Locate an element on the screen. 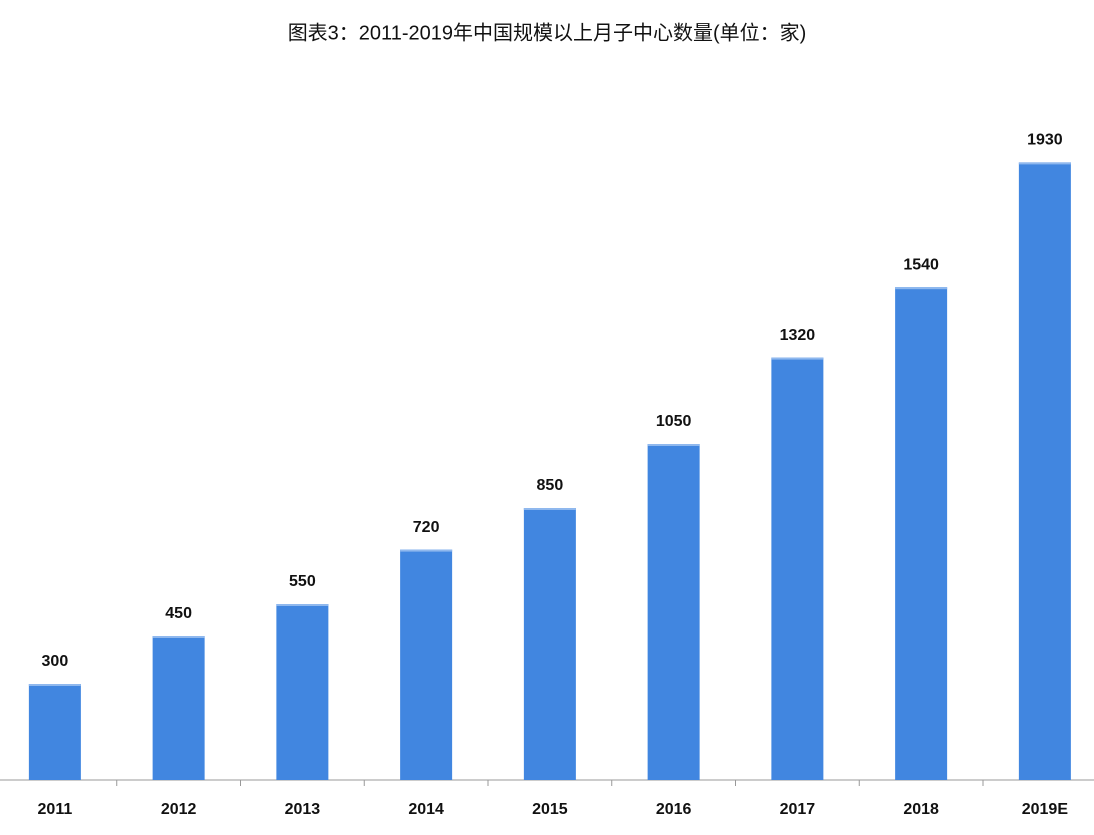  value-label: 720 is located at coordinates (426, 527).